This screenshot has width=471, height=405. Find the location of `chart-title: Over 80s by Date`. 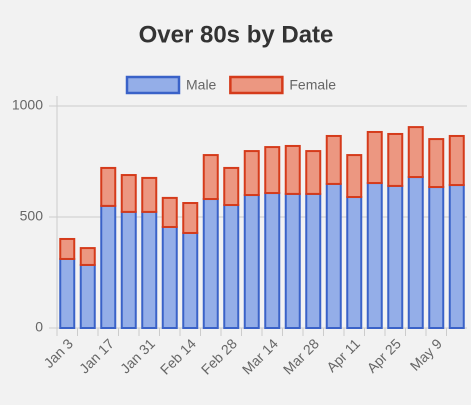

chart-title: Over 80s by Date is located at coordinates (236, 34).